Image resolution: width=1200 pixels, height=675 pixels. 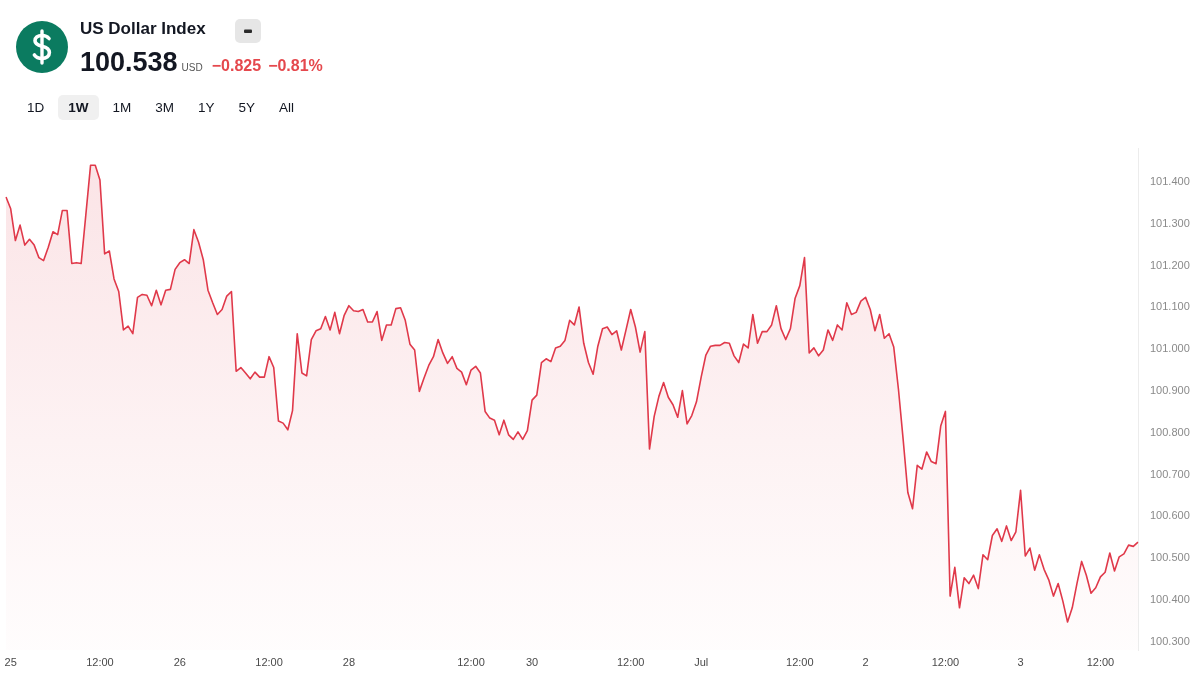 What do you see at coordinates (1170, 557) in the screenshot?
I see `y-tick-label: 100.500` at bounding box center [1170, 557].